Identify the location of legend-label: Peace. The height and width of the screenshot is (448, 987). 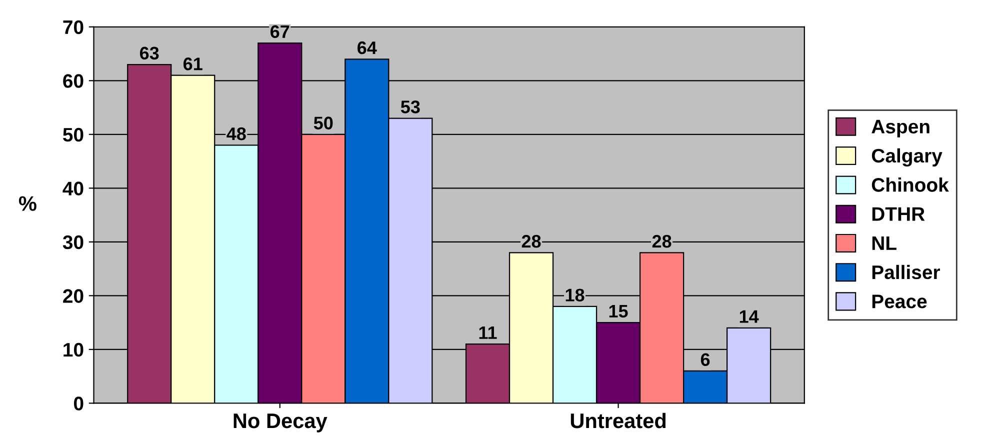
(899, 301).